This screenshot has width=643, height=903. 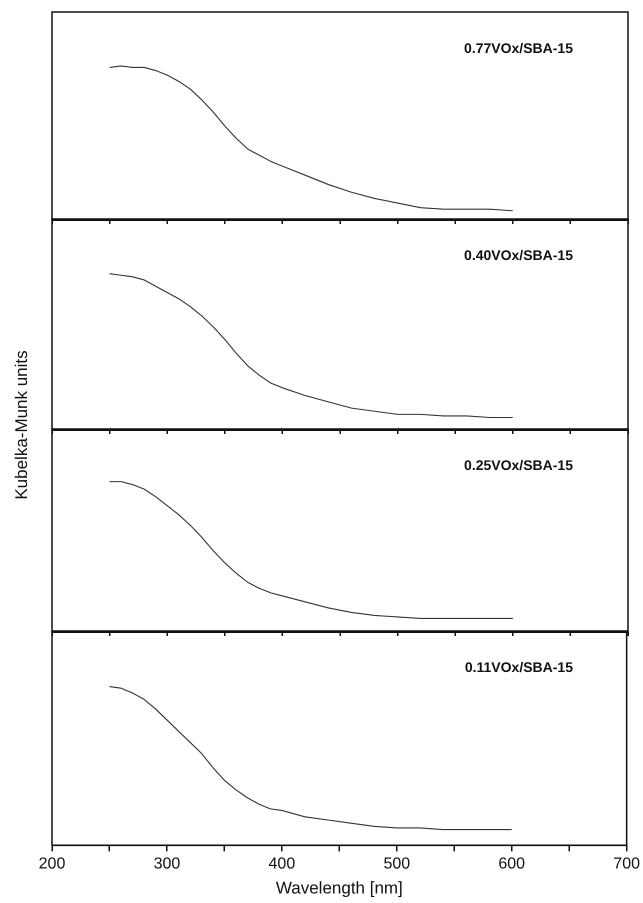 What do you see at coordinates (519, 464) in the screenshot?
I see `text: 0.25VOx/SBA-15` at bounding box center [519, 464].